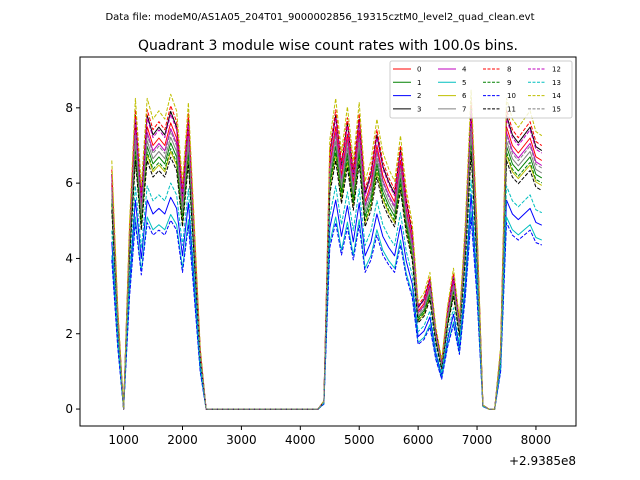 Image resolution: width=640 pixels, height=480 pixels. What do you see at coordinates (241, 440) in the screenshot?
I see `x-tick-label: 3000` at bounding box center [241, 440].